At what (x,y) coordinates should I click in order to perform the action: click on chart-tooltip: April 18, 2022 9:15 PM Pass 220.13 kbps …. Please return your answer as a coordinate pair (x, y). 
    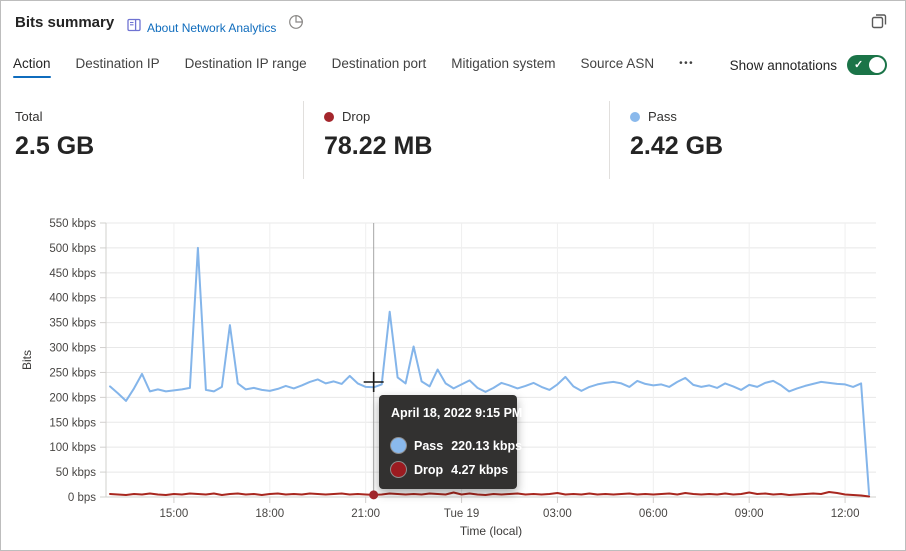
    Looking at the image, I should click on (451, 442).